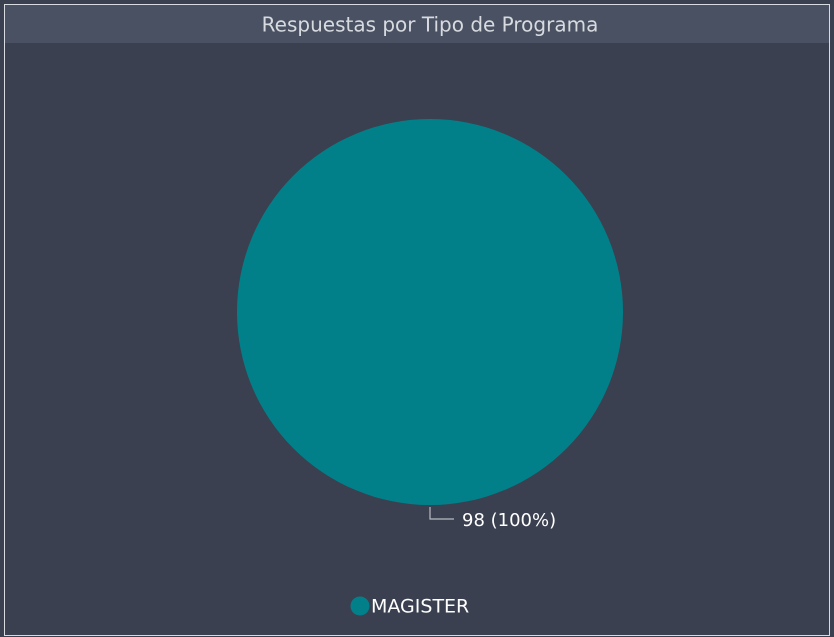  Describe the element at coordinates (360, 606) in the screenshot. I see `legend-swatch` at that location.